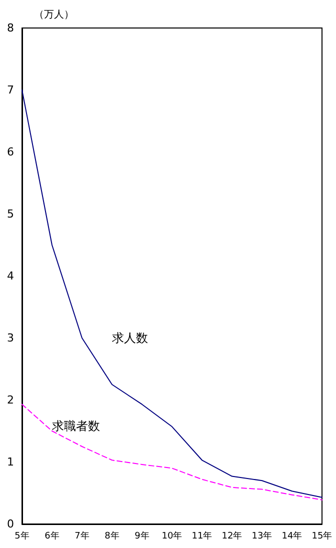  What do you see at coordinates (10, 214) in the screenshot?
I see `y-tick-label: 5` at bounding box center [10, 214].